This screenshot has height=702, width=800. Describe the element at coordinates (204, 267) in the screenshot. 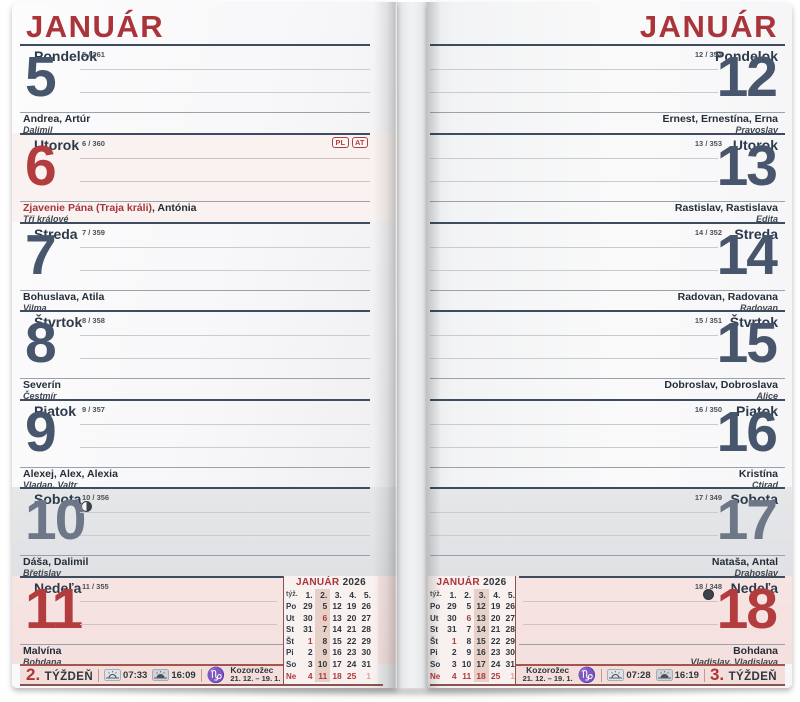

I see `day-block-wednesday-7: Streda 7 / 359 7 Bohuslava, Atila Vilma` at that location.